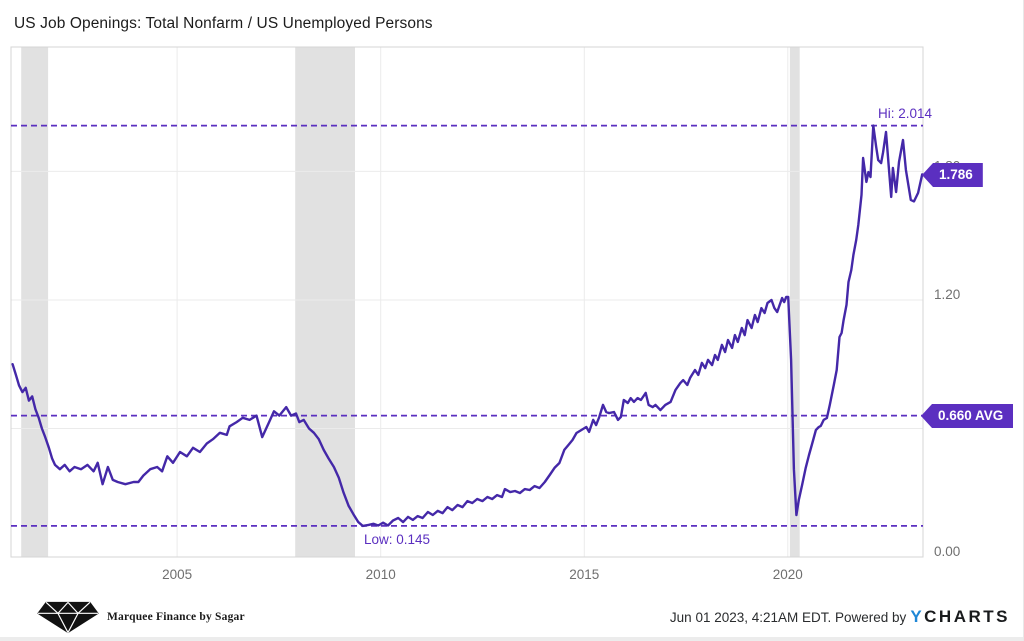 This screenshot has width=1024, height=641. I want to click on x-axis-tick-label: 2015, so click(584, 574).